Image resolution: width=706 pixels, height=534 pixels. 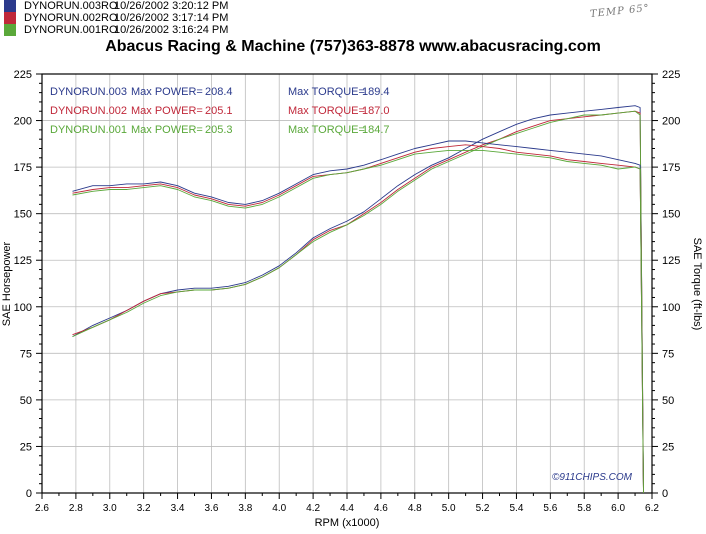 What do you see at coordinates (211, 508) in the screenshot?
I see `x-tick-label: 3.6` at bounding box center [211, 508].